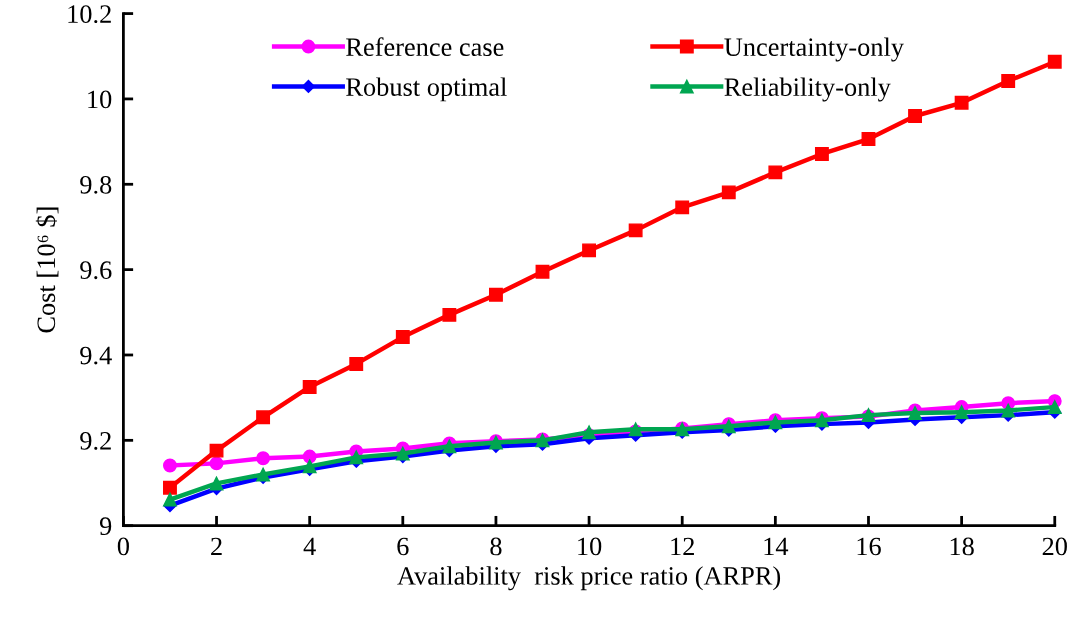  I want to click on y-tick-label: 9.2, so click(95, 441).